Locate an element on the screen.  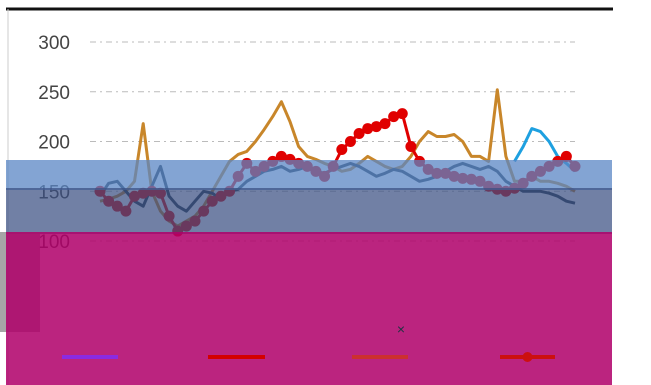
overlay-band-blue is located at coordinates (309, 175).